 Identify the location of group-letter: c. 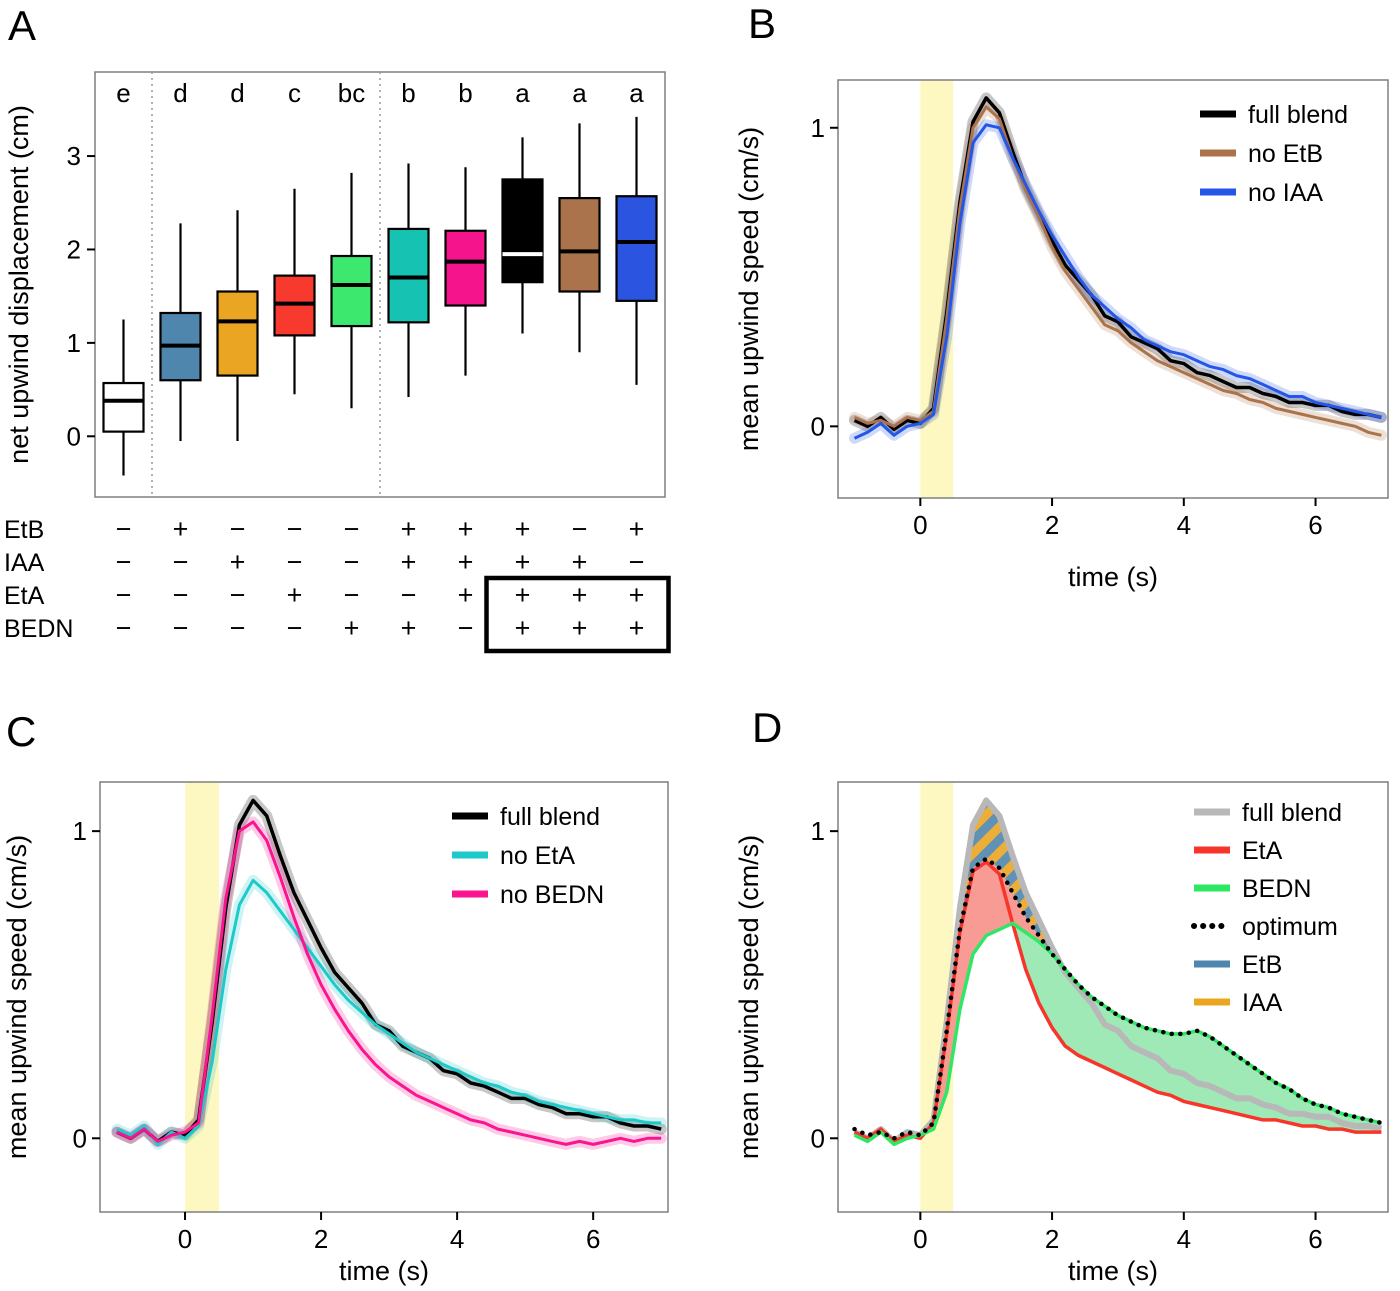
(294, 93).